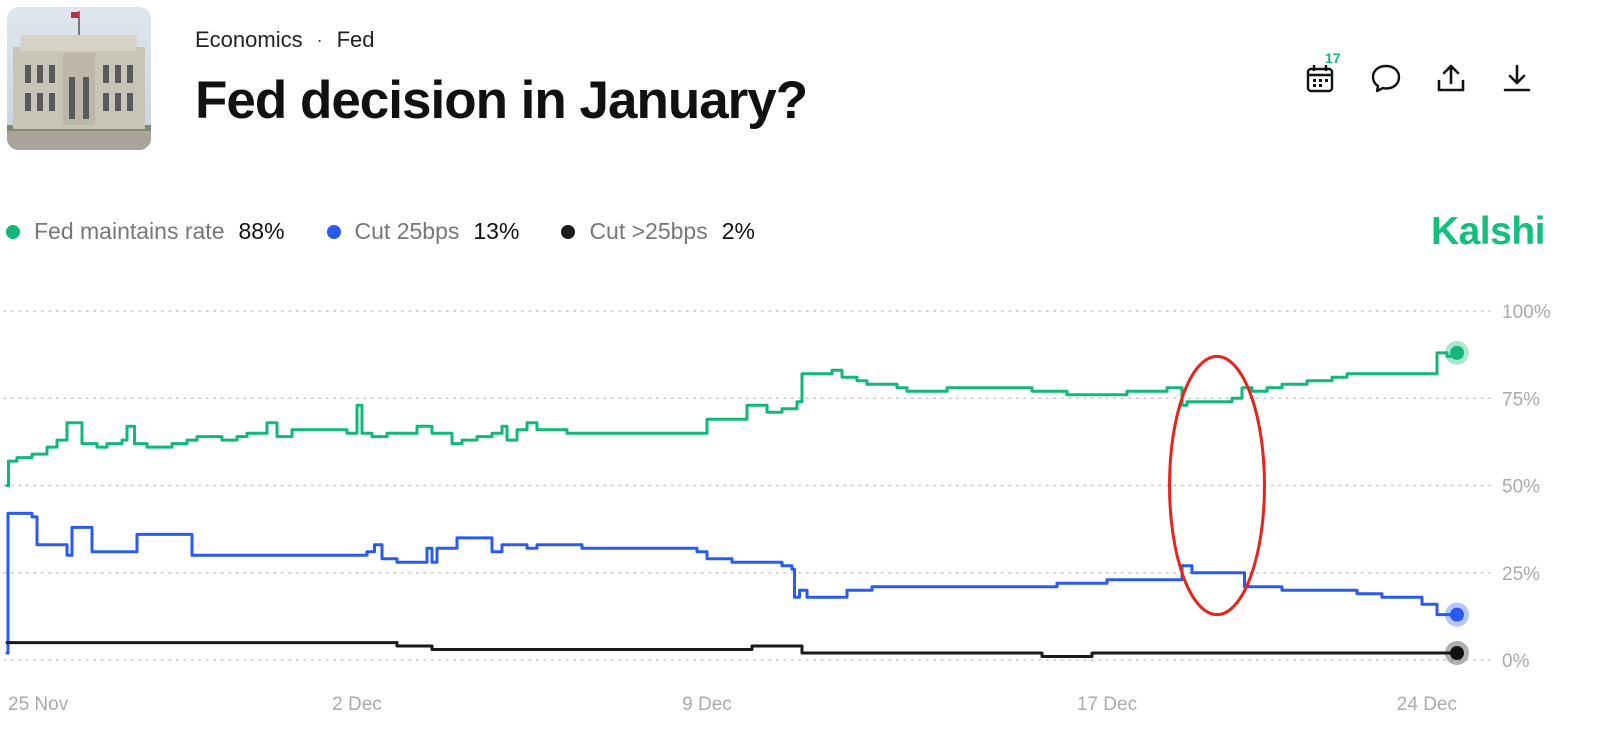  I want to click on calendar-button: 17, so click(1320, 75).